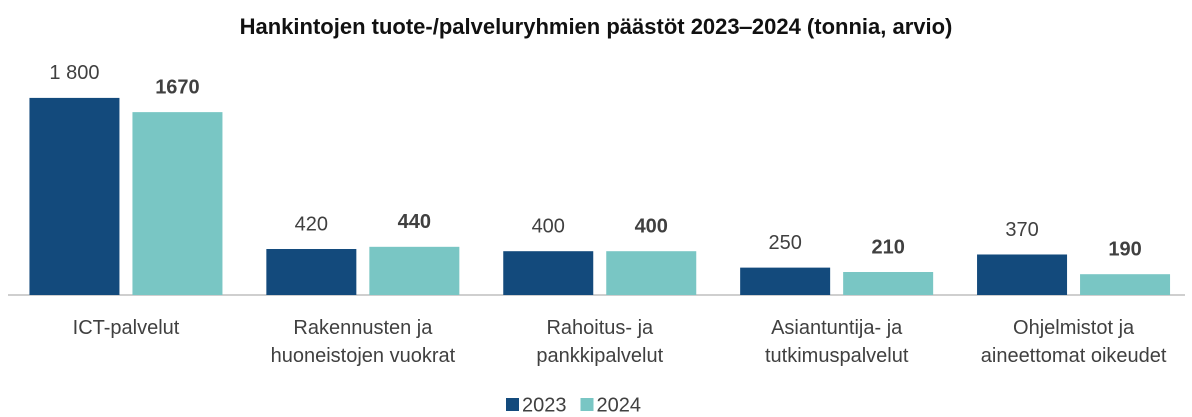 The height and width of the screenshot is (417, 1192). I want to click on value-label: 190, so click(1124, 249).